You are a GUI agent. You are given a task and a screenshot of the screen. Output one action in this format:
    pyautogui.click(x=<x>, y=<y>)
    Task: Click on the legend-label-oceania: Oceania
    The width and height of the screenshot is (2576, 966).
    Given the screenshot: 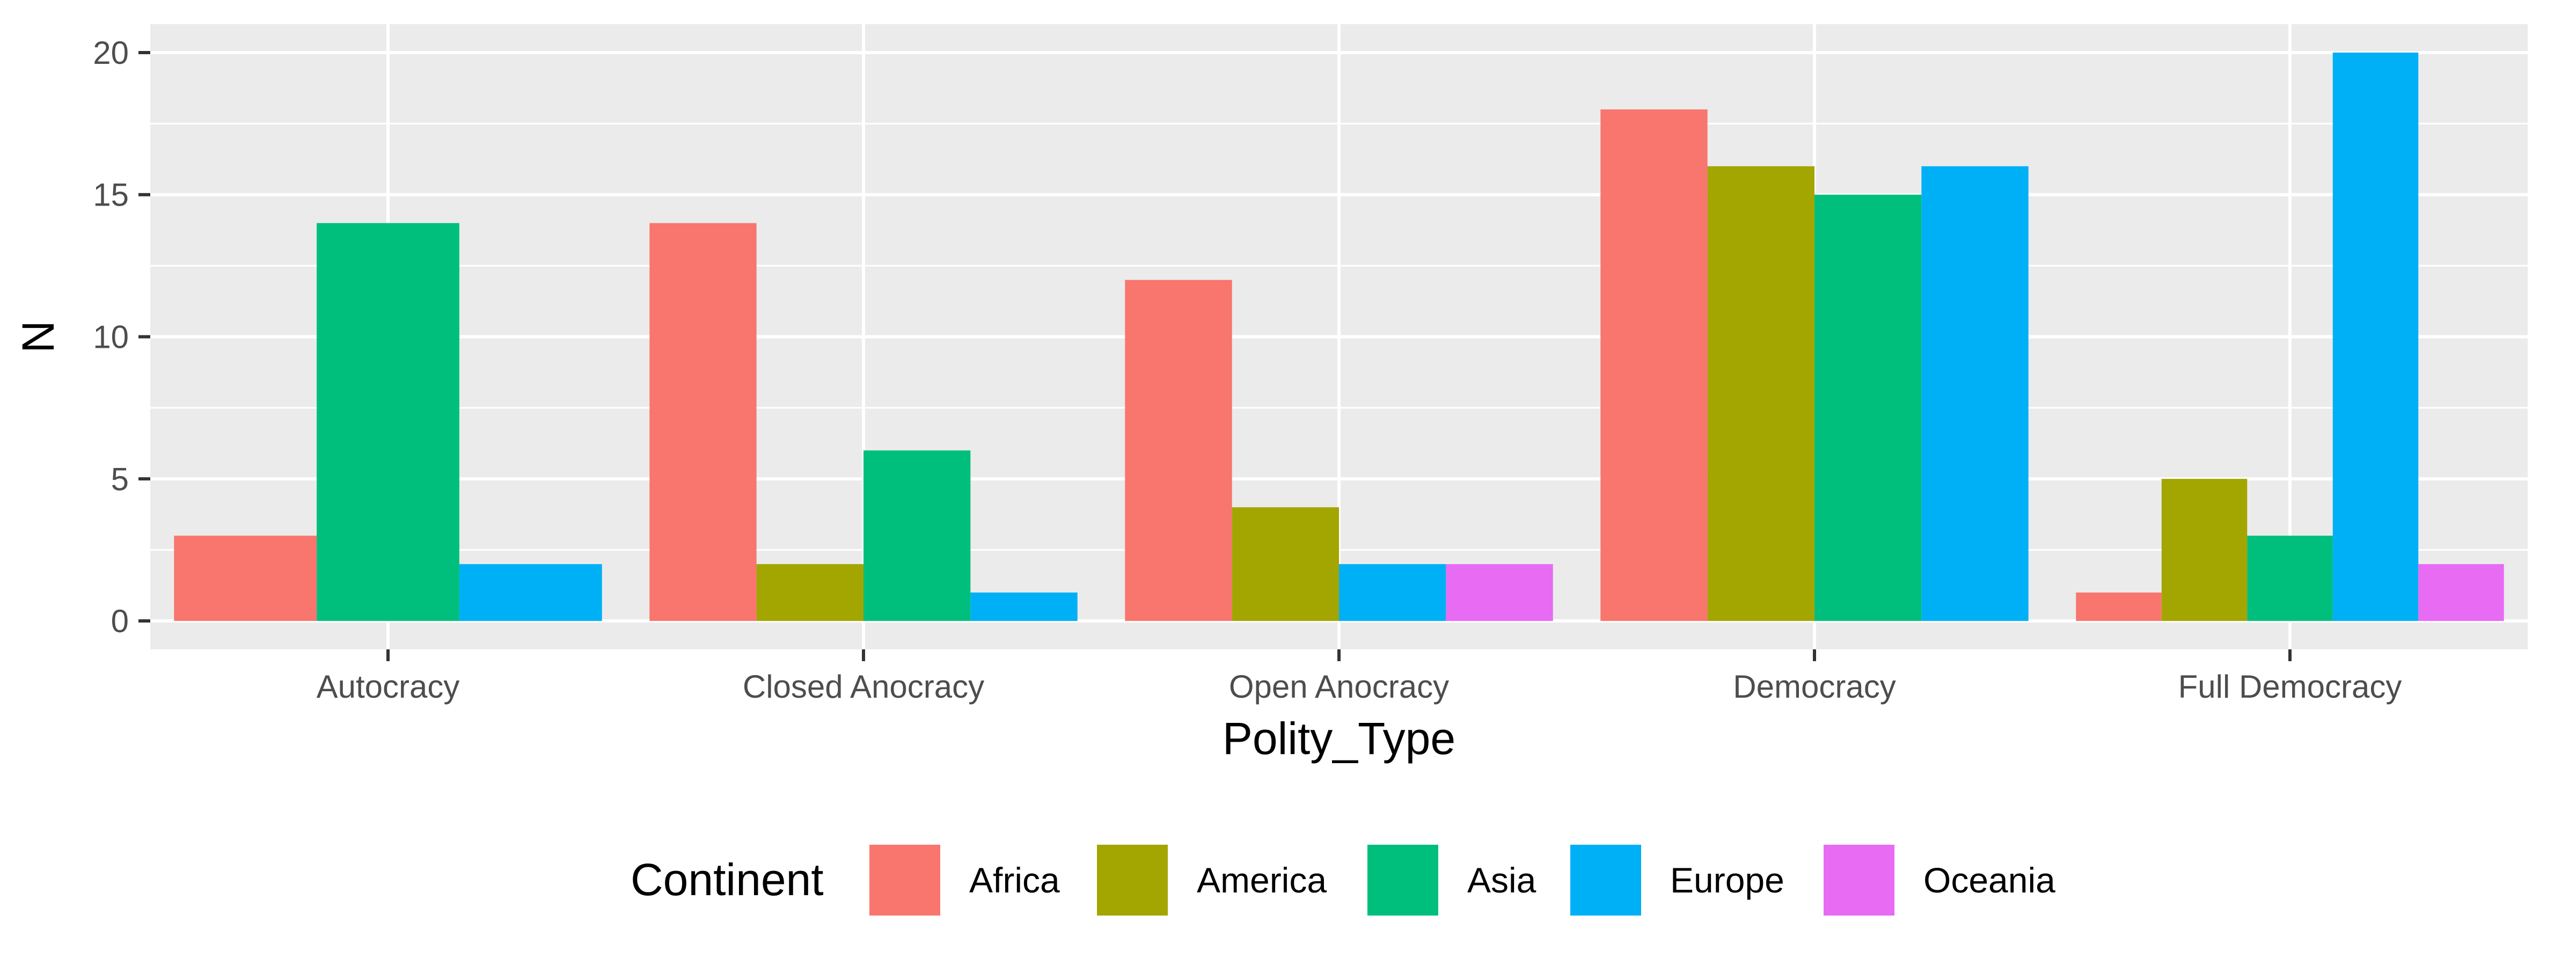 What is the action you would take?
    pyautogui.click(x=1989, y=880)
    